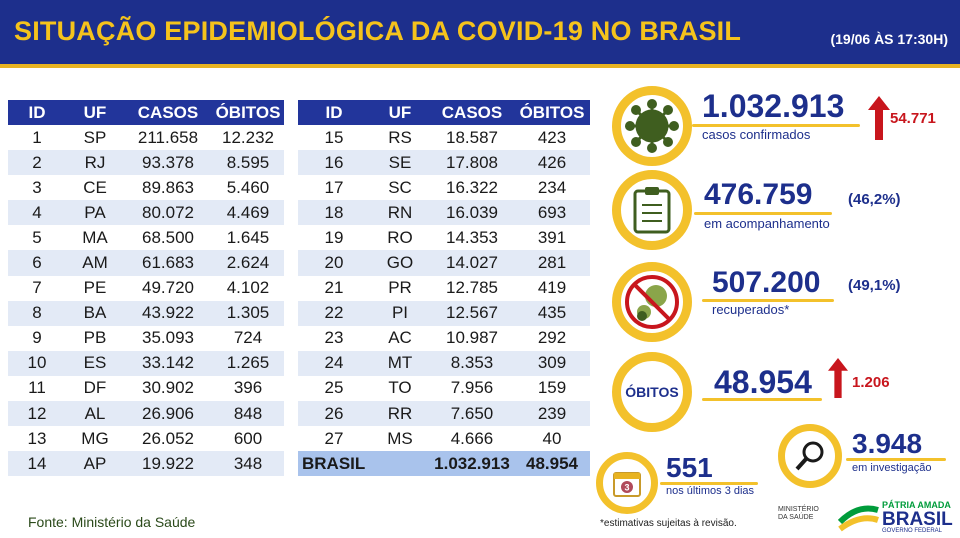  I want to click on cell-deaths: 435, so click(552, 313).